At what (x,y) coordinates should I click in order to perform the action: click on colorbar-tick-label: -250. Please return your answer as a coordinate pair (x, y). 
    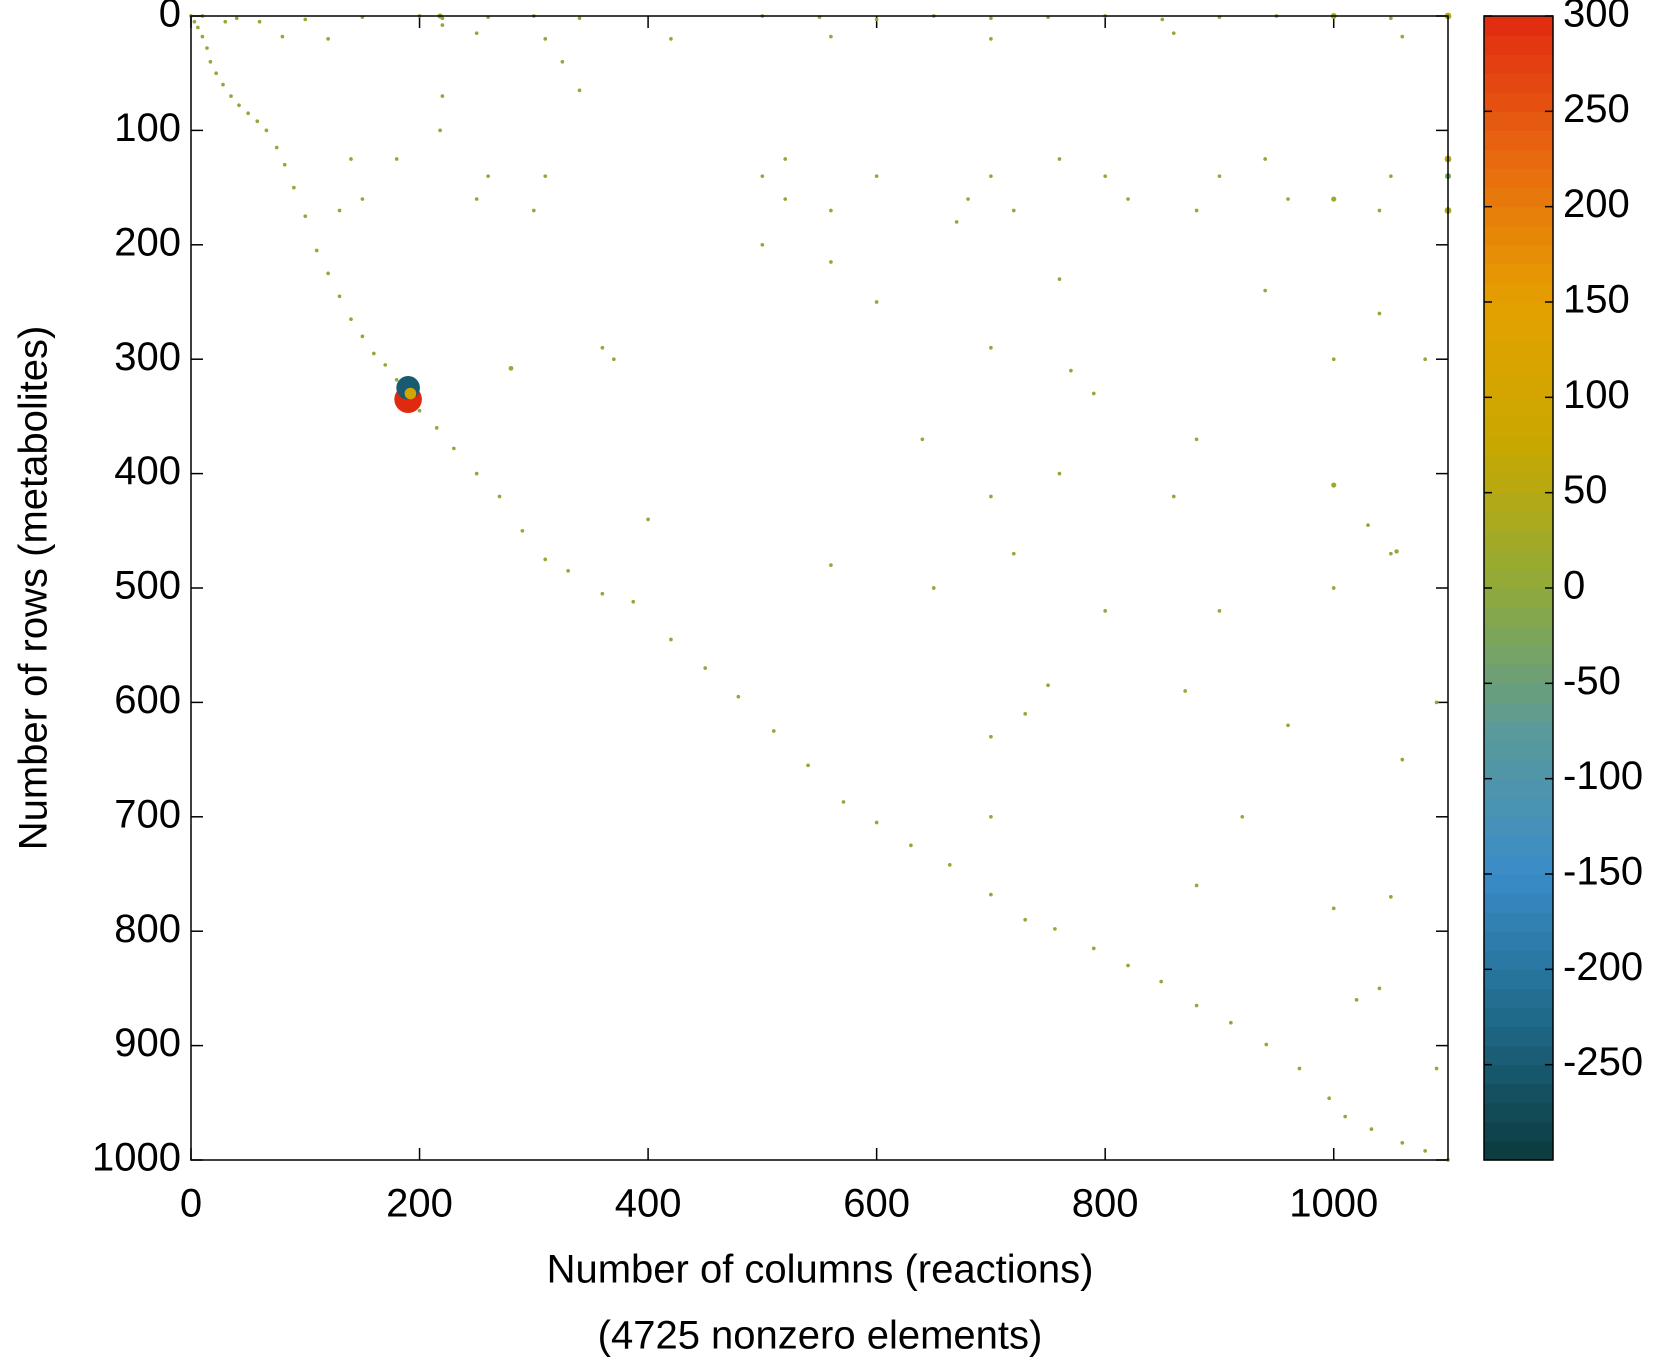
    Looking at the image, I should click on (1603, 1062).